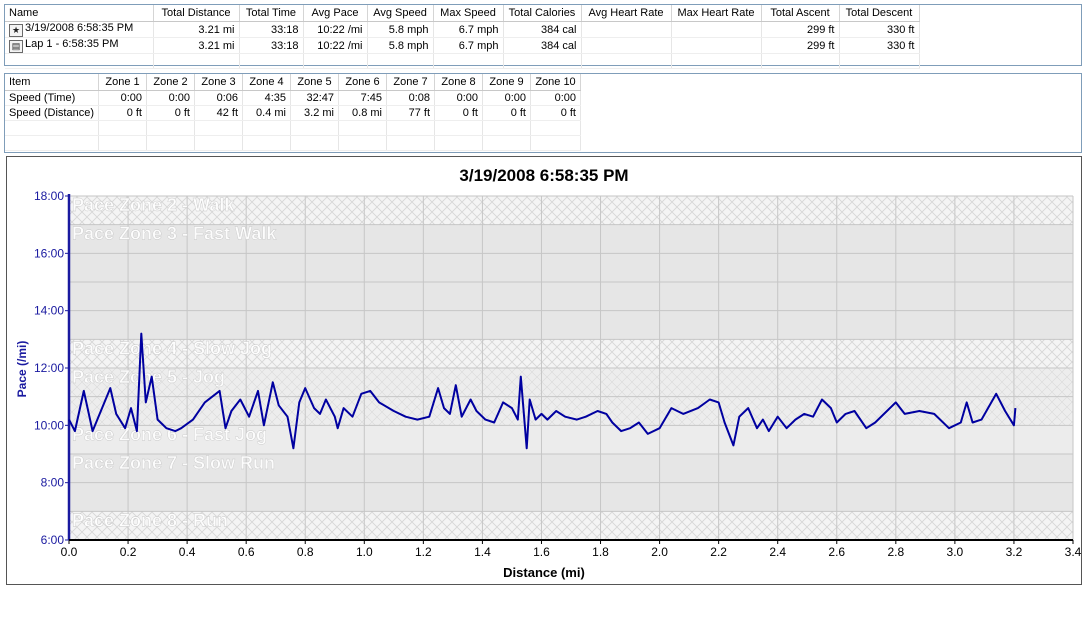 Image resolution: width=1086 pixels, height=631 pixels. Describe the element at coordinates (218, 82) in the screenshot. I see `column-header-zone-3: Zone 3` at that location.